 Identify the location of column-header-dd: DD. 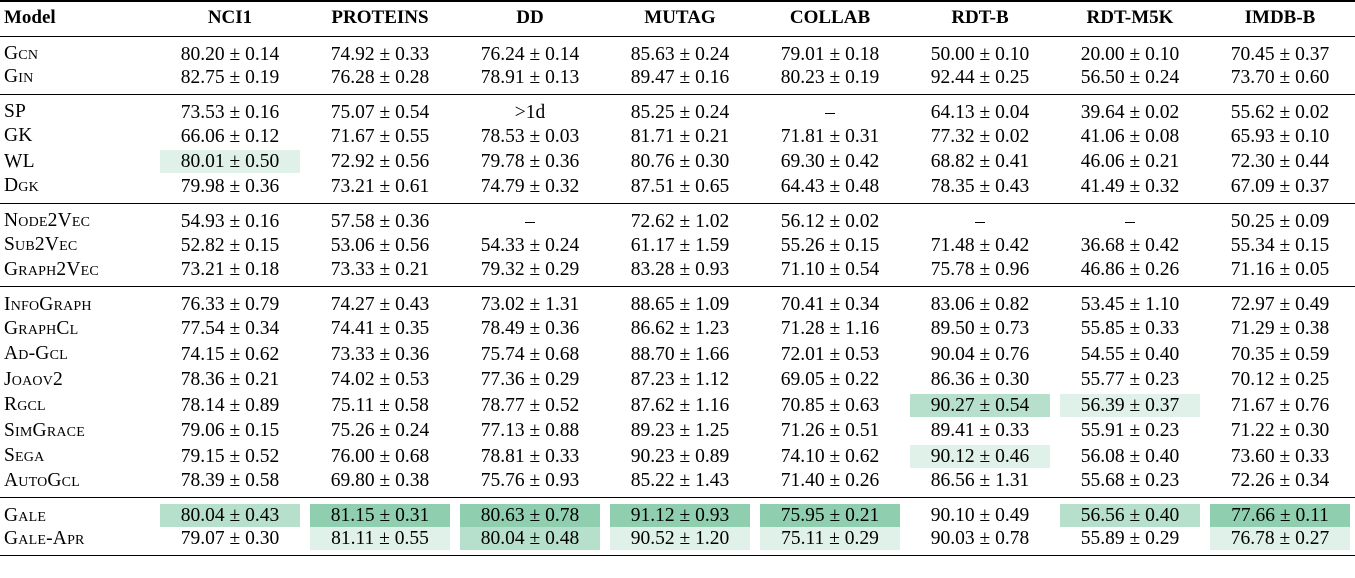
(530, 18).